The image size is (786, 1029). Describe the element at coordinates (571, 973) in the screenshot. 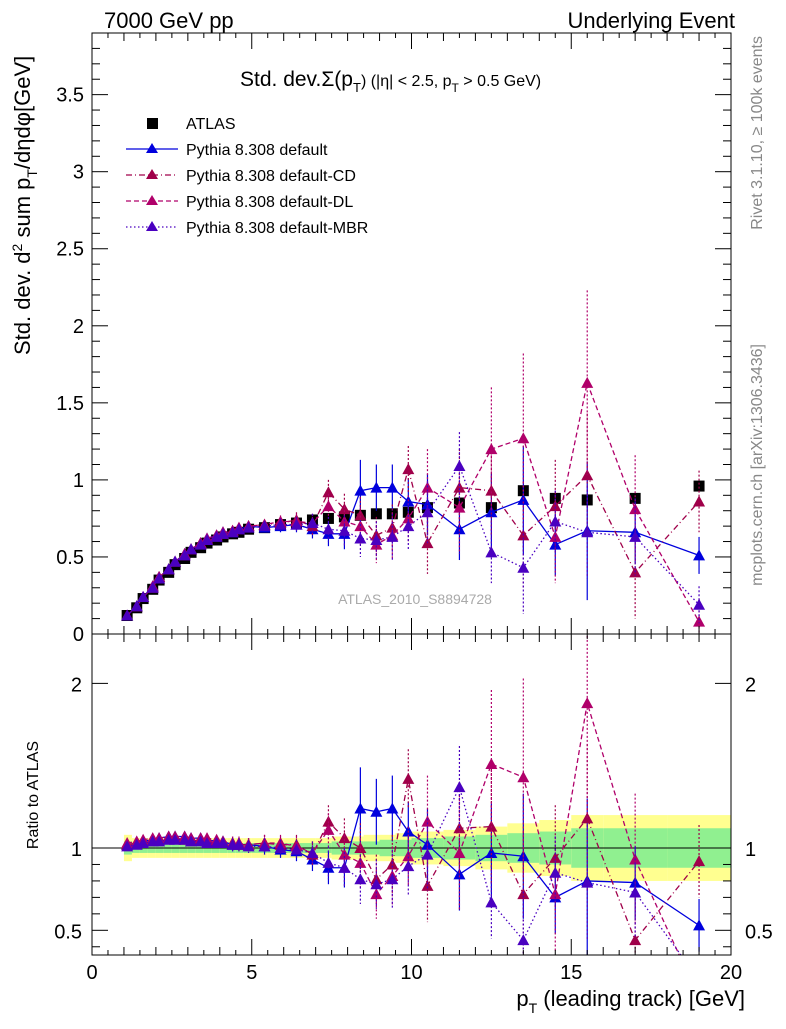

I see `x-tick-label: 15` at that location.